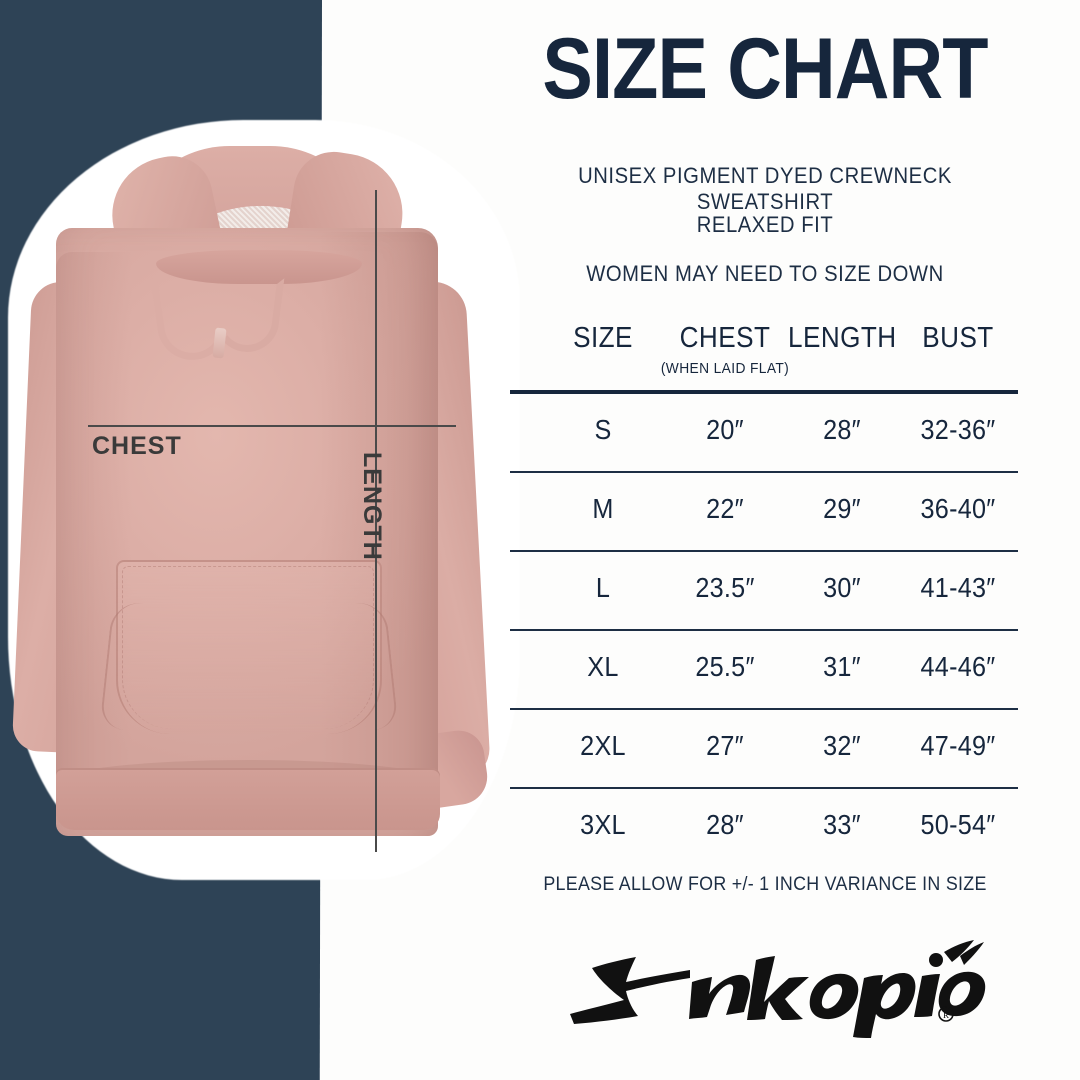 The image size is (1080, 1080). Describe the element at coordinates (765, 224) in the screenshot. I see `subtitle-fit: RELAXED FIT` at that location.